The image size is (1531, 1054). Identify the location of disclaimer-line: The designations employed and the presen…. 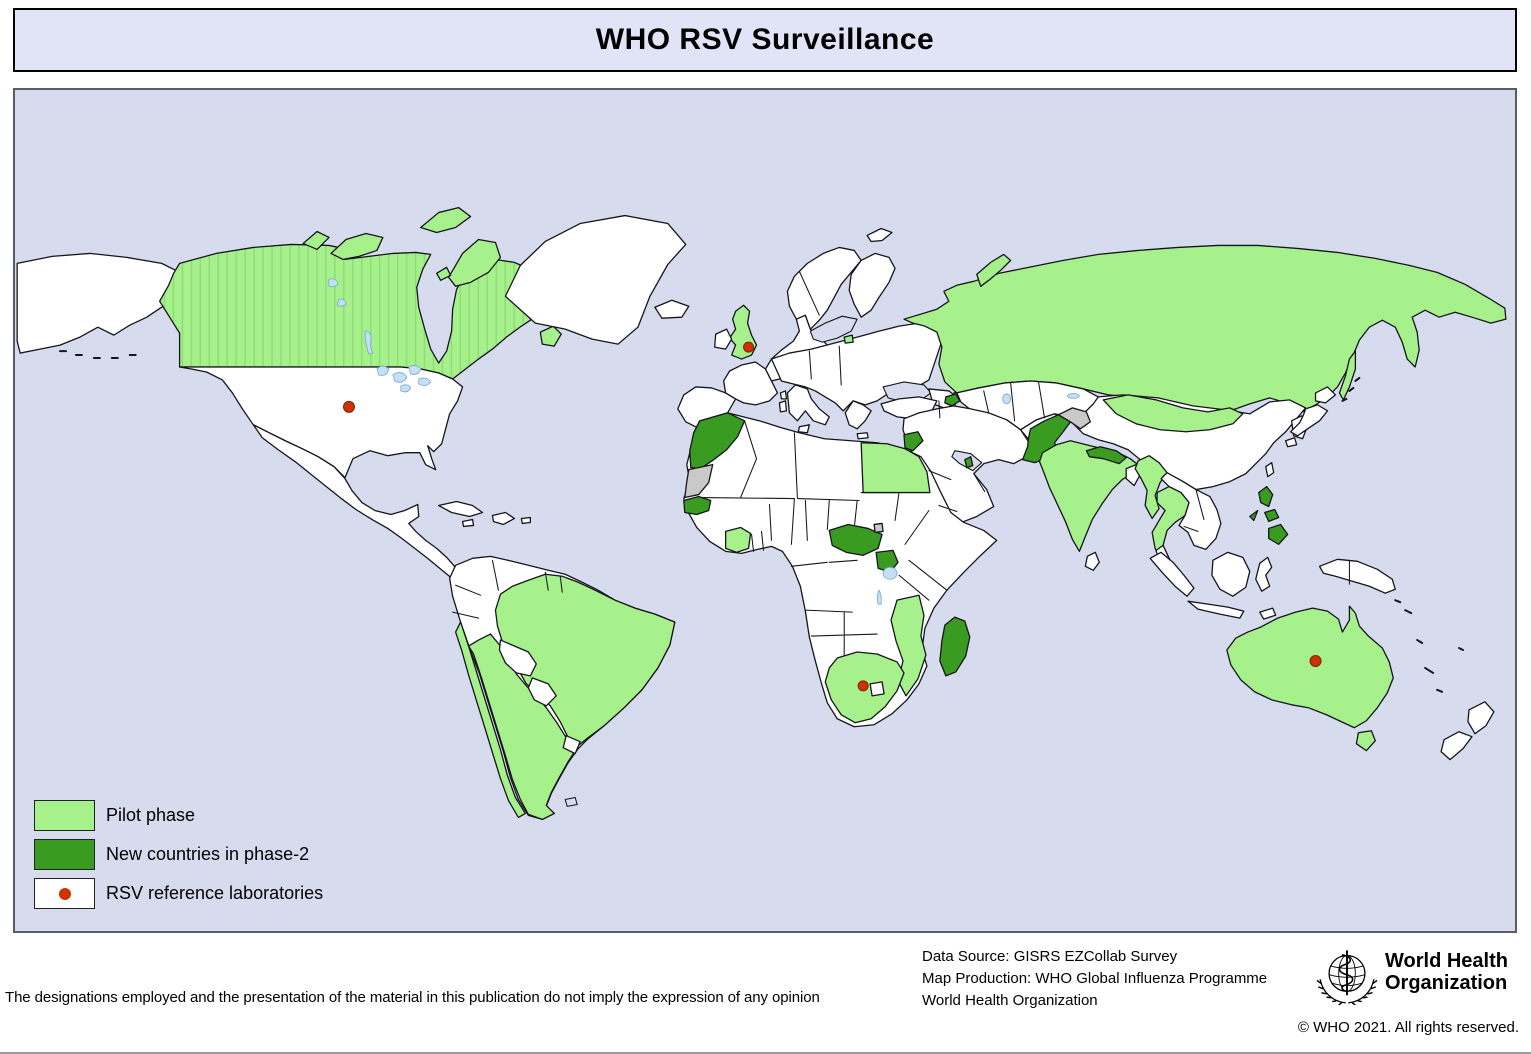
(412, 997).